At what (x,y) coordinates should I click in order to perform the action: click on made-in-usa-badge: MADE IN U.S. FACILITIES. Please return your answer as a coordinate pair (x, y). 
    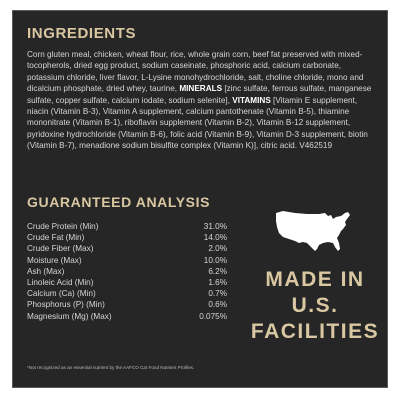
    Looking at the image, I should click on (315, 306).